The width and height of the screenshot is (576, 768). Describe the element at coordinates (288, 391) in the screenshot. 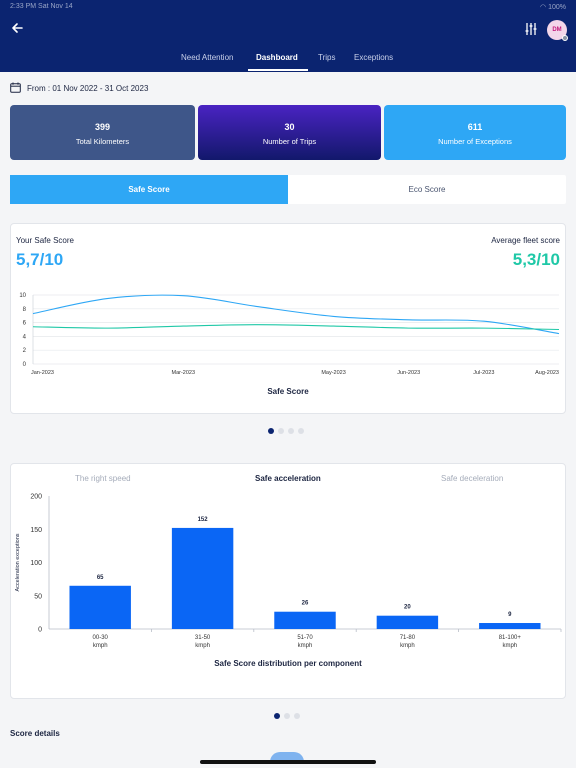

I see `line-chart-title: Safe Score` at that location.